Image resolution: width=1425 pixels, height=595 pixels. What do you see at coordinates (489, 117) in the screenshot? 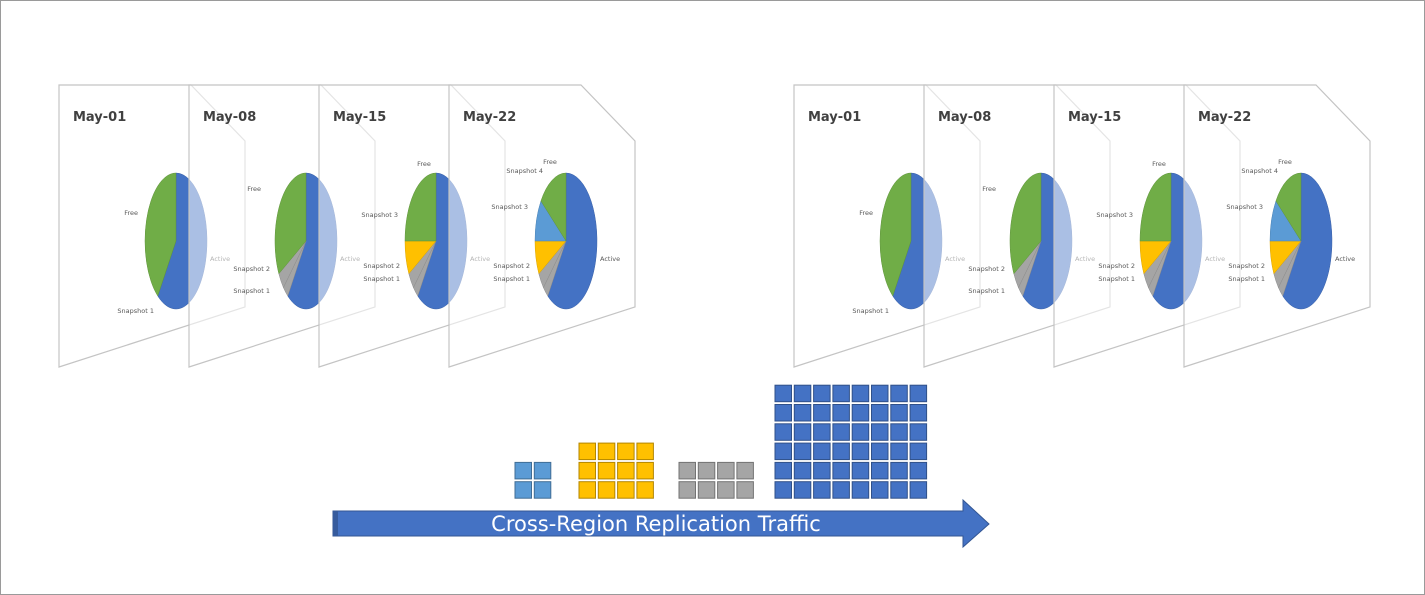
I see `frame-date-label: May-22` at bounding box center [489, 117].